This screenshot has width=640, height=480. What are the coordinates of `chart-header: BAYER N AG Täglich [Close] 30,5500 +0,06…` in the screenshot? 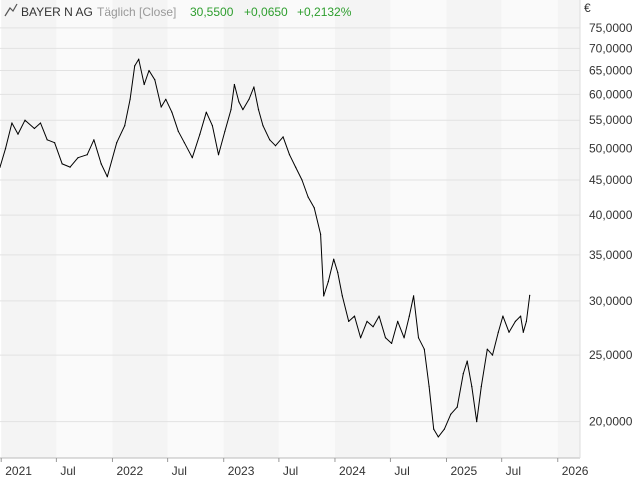 It's located at (297, 10).